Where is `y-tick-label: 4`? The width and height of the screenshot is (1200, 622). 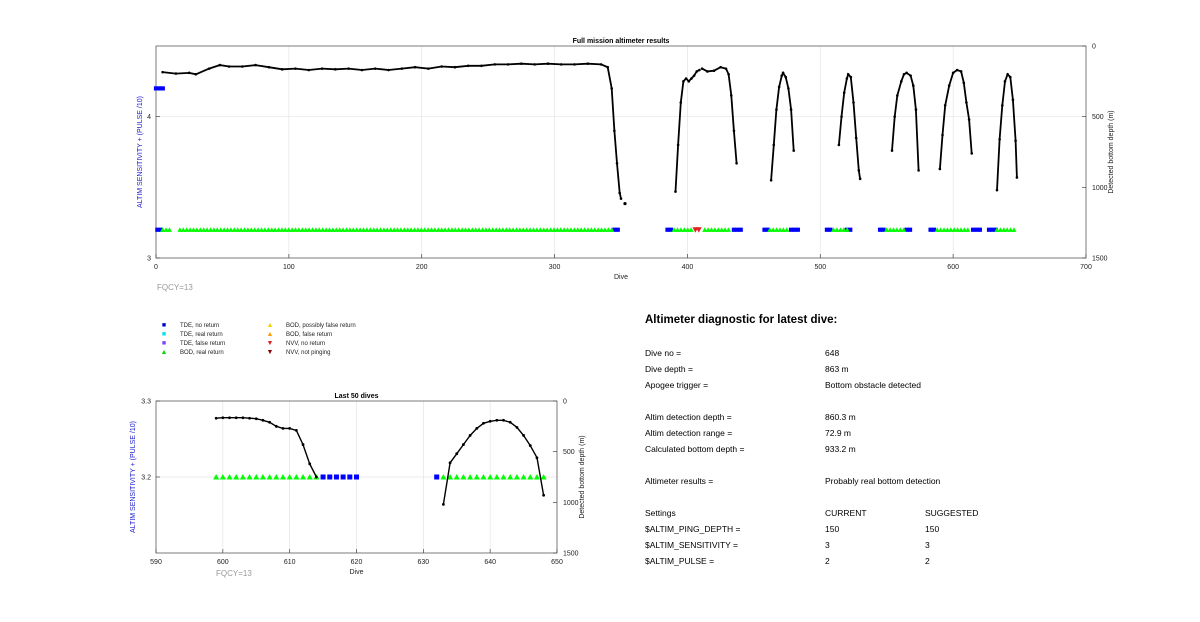 y-tick-label: 4 is located at coordinates (149, 117).